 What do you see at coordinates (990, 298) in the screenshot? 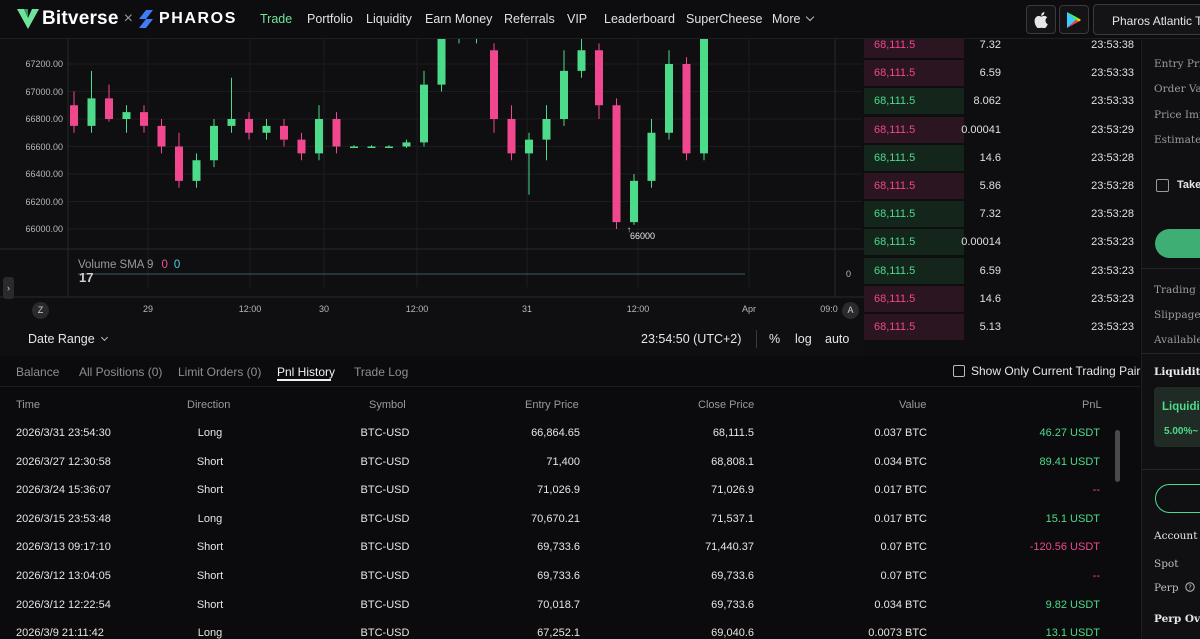
I see `trade-size: 14.6` at bounding box center [990, 298].